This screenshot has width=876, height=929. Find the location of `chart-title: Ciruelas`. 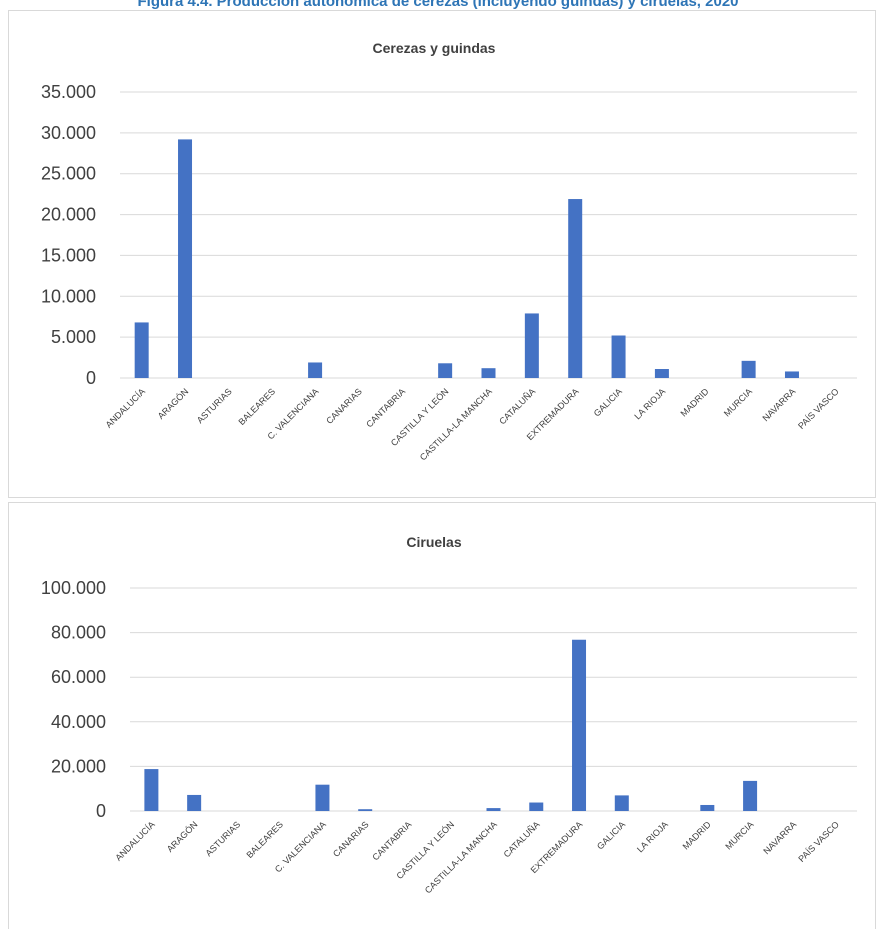

chart-title: Ciruelas is located at coordinates (433, 542).